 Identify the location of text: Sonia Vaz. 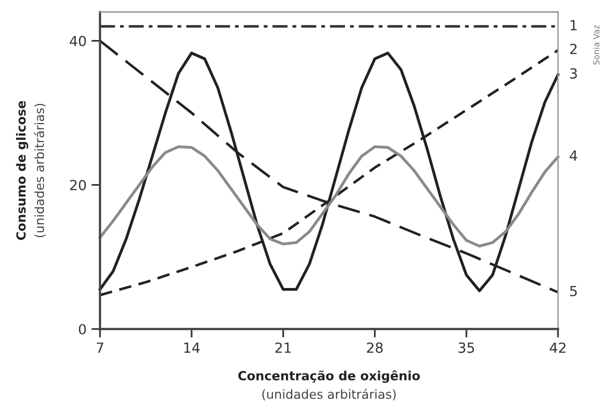
(596, 45).